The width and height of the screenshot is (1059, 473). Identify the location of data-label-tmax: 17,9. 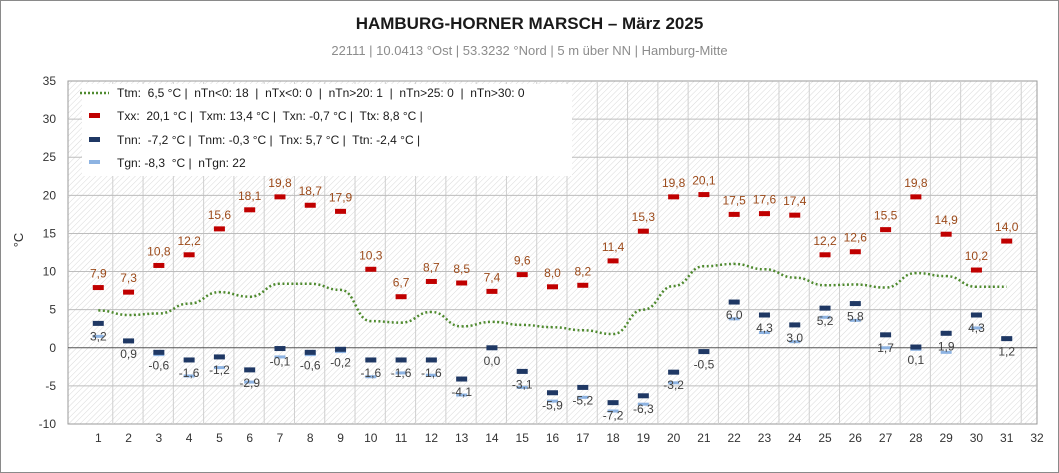
(341, 197).